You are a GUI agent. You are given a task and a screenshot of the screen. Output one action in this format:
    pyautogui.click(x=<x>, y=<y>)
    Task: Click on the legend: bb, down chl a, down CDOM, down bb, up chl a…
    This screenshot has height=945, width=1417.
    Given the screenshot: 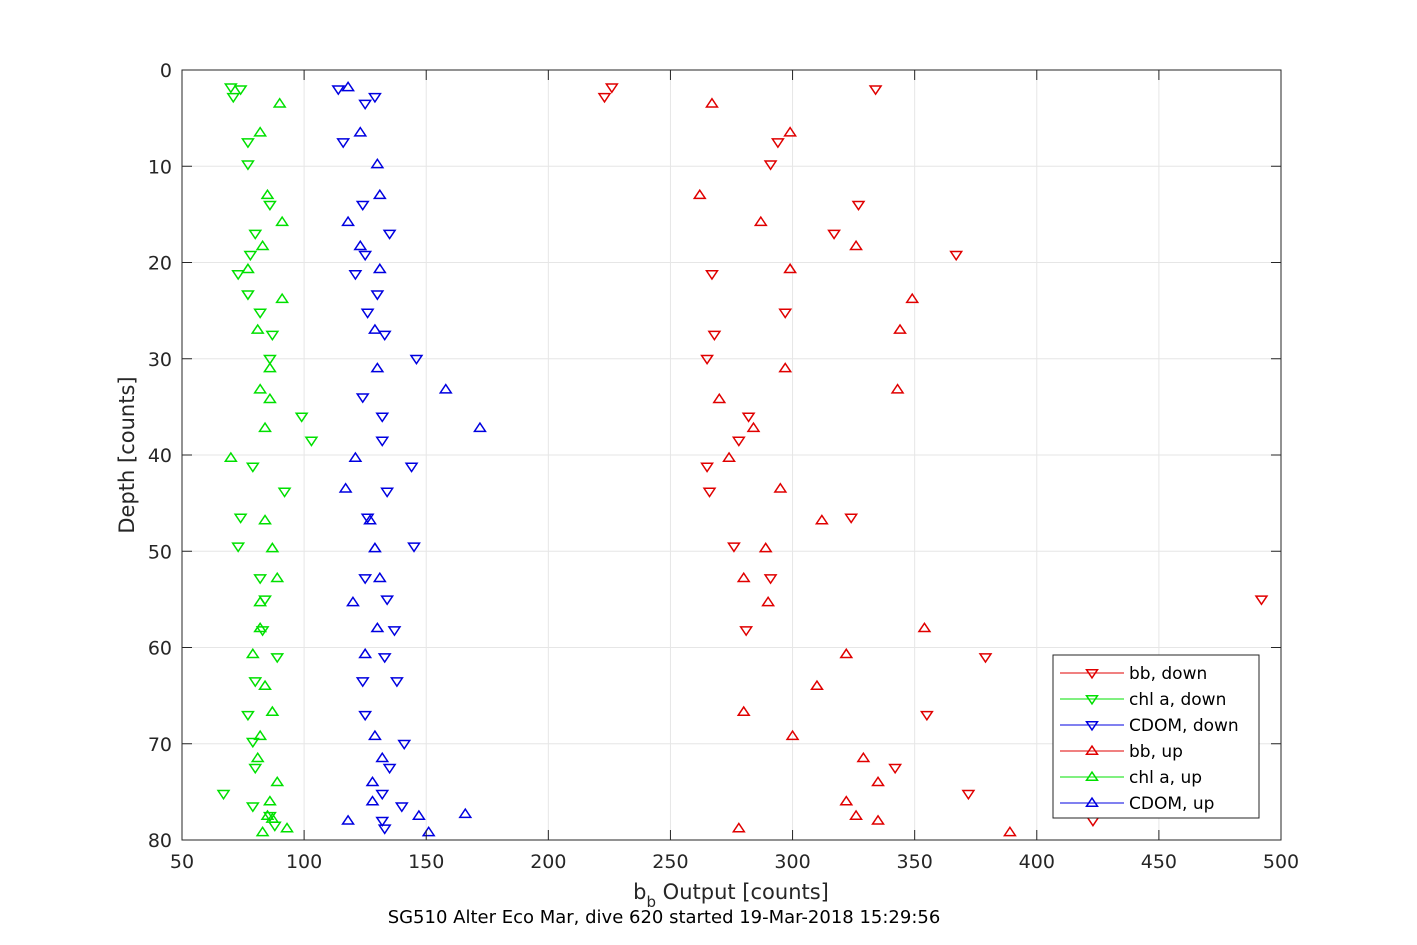 What is the action you would take?
    pyautogui.click(x=1156, y=736)
    